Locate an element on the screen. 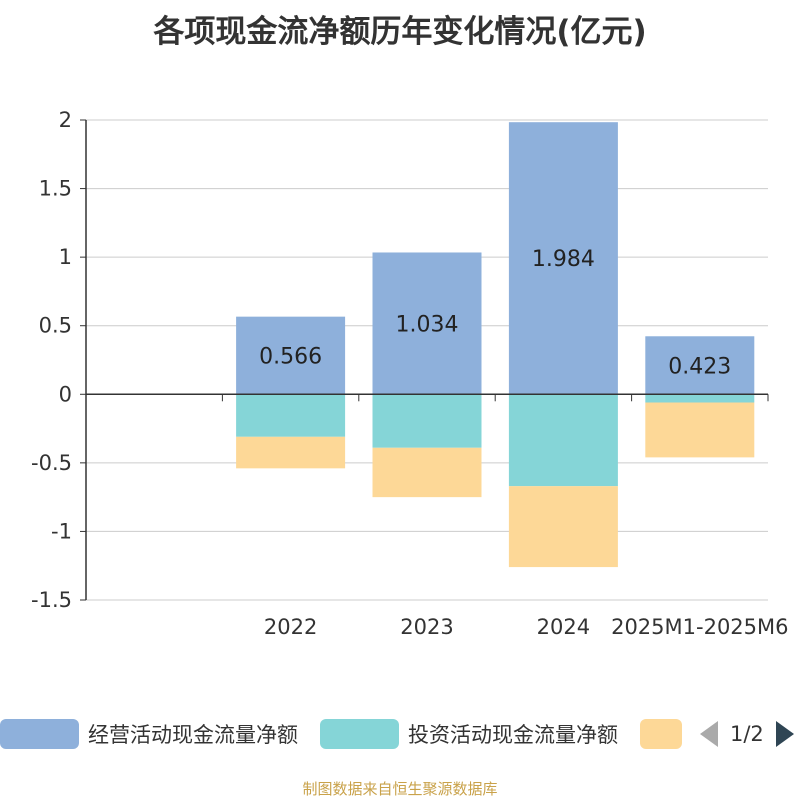 Image resolution: width=800 pixels, height=800 pixels. data-label: 0.566 is located at coordinates (290, 356).